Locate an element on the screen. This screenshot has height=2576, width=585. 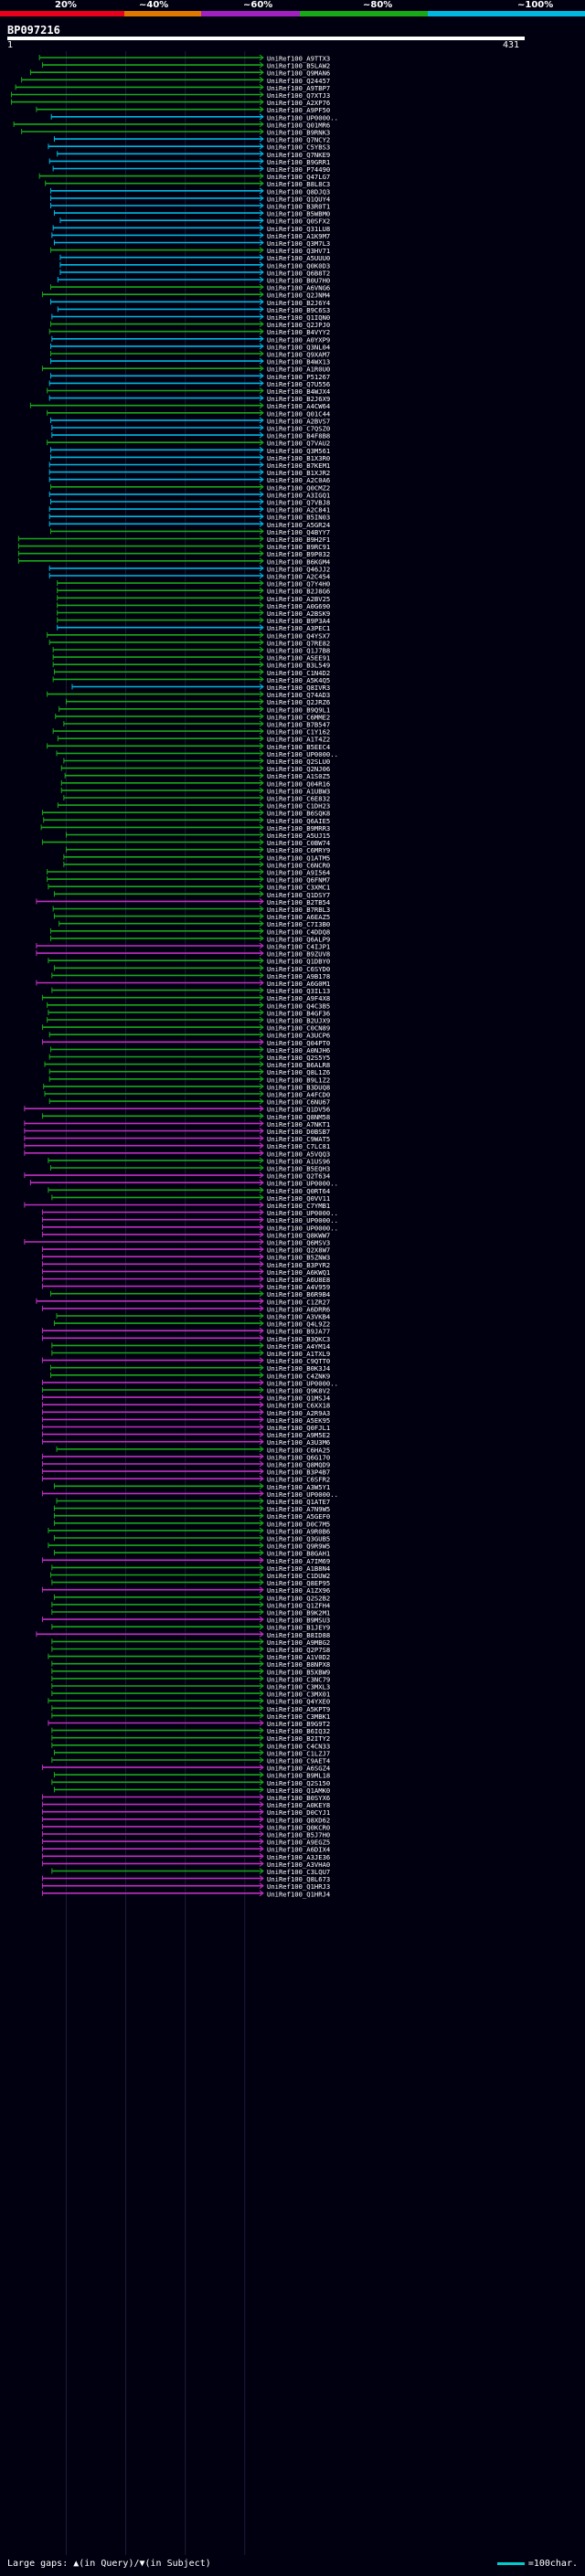
hit-row: UniRef100_C4ZNK9 is located at coordinates (191, 1376).